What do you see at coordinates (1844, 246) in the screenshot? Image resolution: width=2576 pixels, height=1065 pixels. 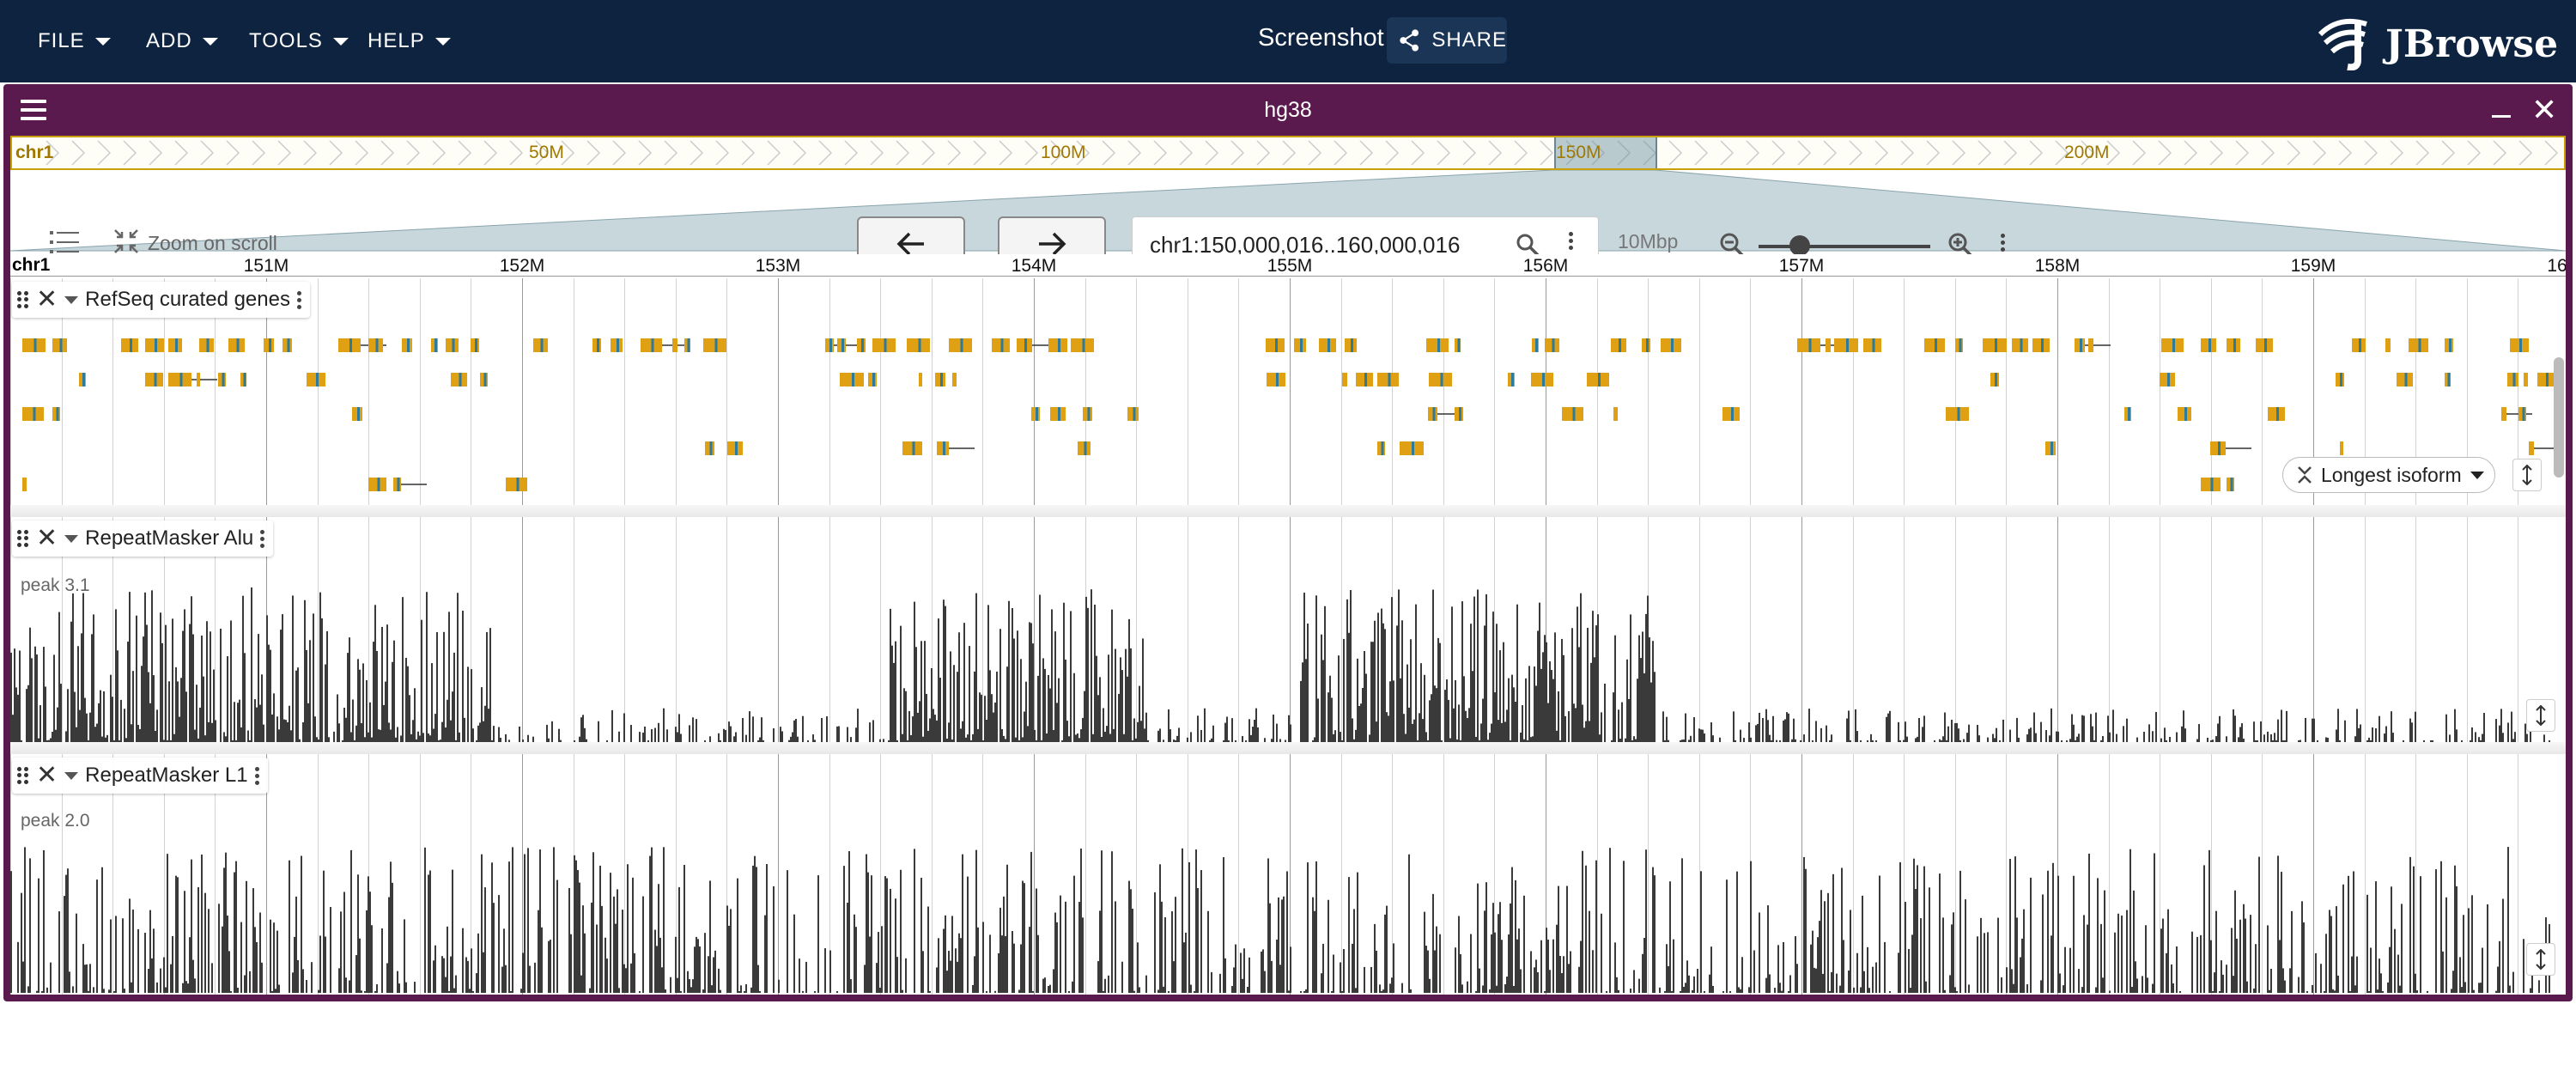 I see `zoom-slider-track` at bounding box center [1844, 246].